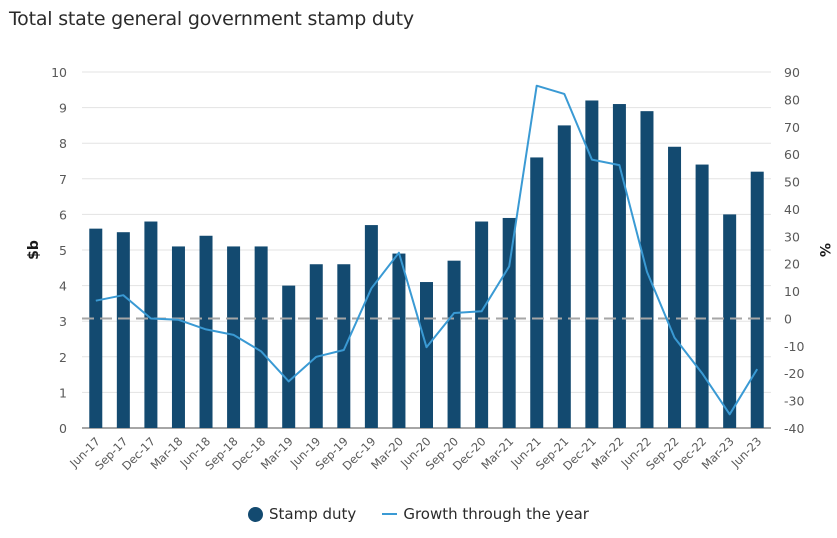  Describe the element at coordinates (59, 72) in the screenshot. I see `y-tick-label: 10` at that location.